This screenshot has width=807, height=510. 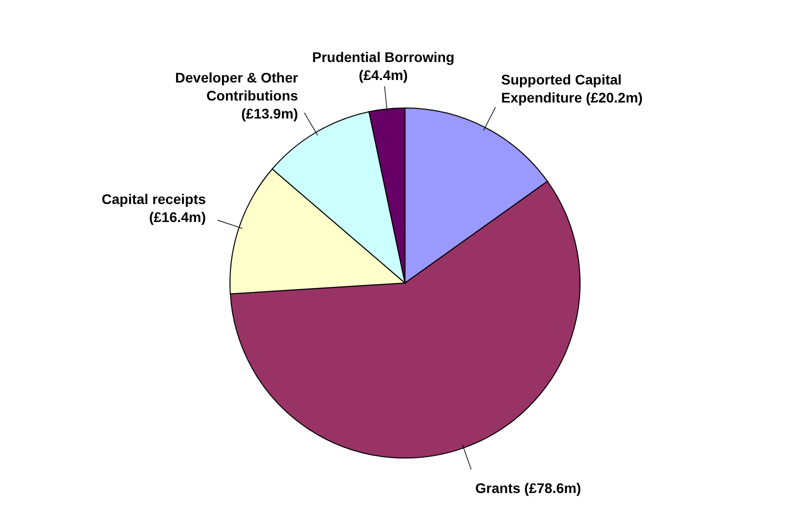 I want to click on slice-label: Prudential Borrowing, so click(x=383, y=57).